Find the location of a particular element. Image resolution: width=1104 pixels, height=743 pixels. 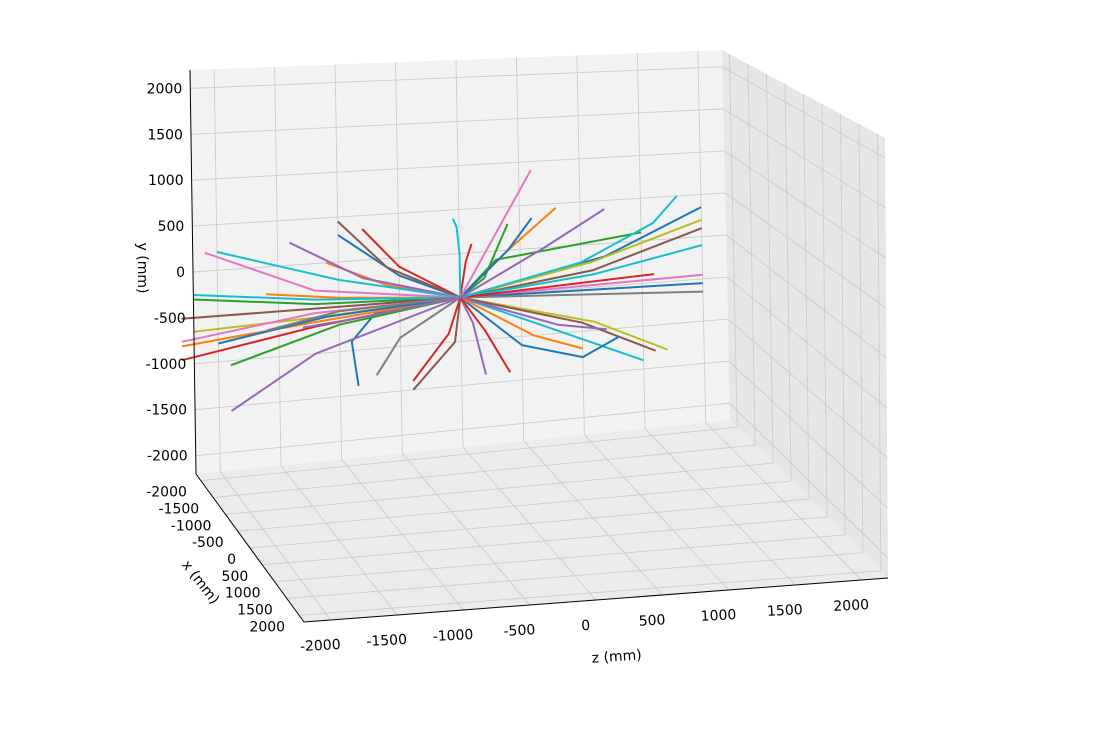

x-tick-label: 2000 is located at coordinates (267, 627).